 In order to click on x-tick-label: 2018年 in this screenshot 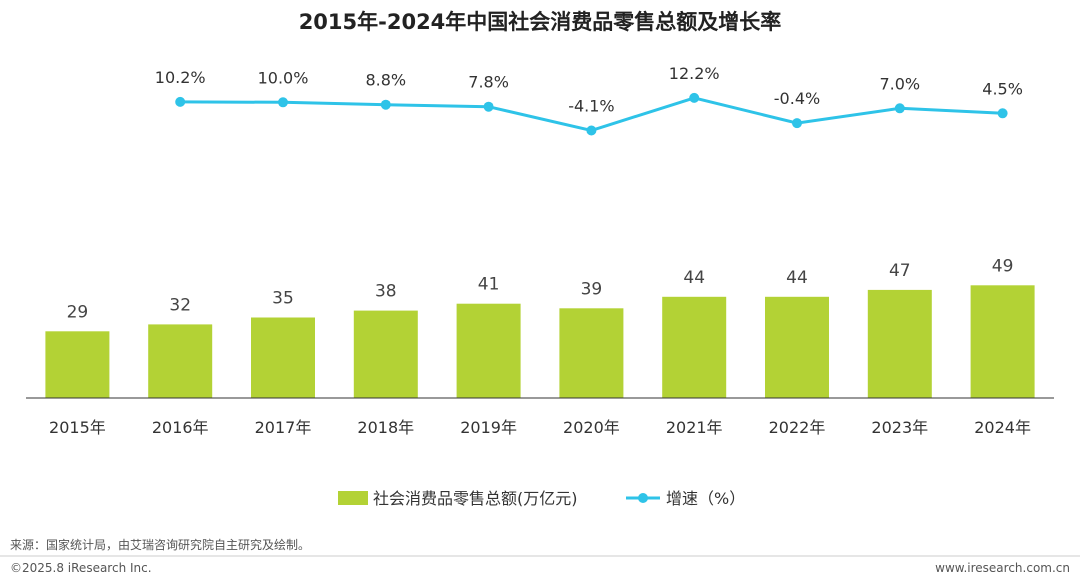, I will do `click(385, 427)`.